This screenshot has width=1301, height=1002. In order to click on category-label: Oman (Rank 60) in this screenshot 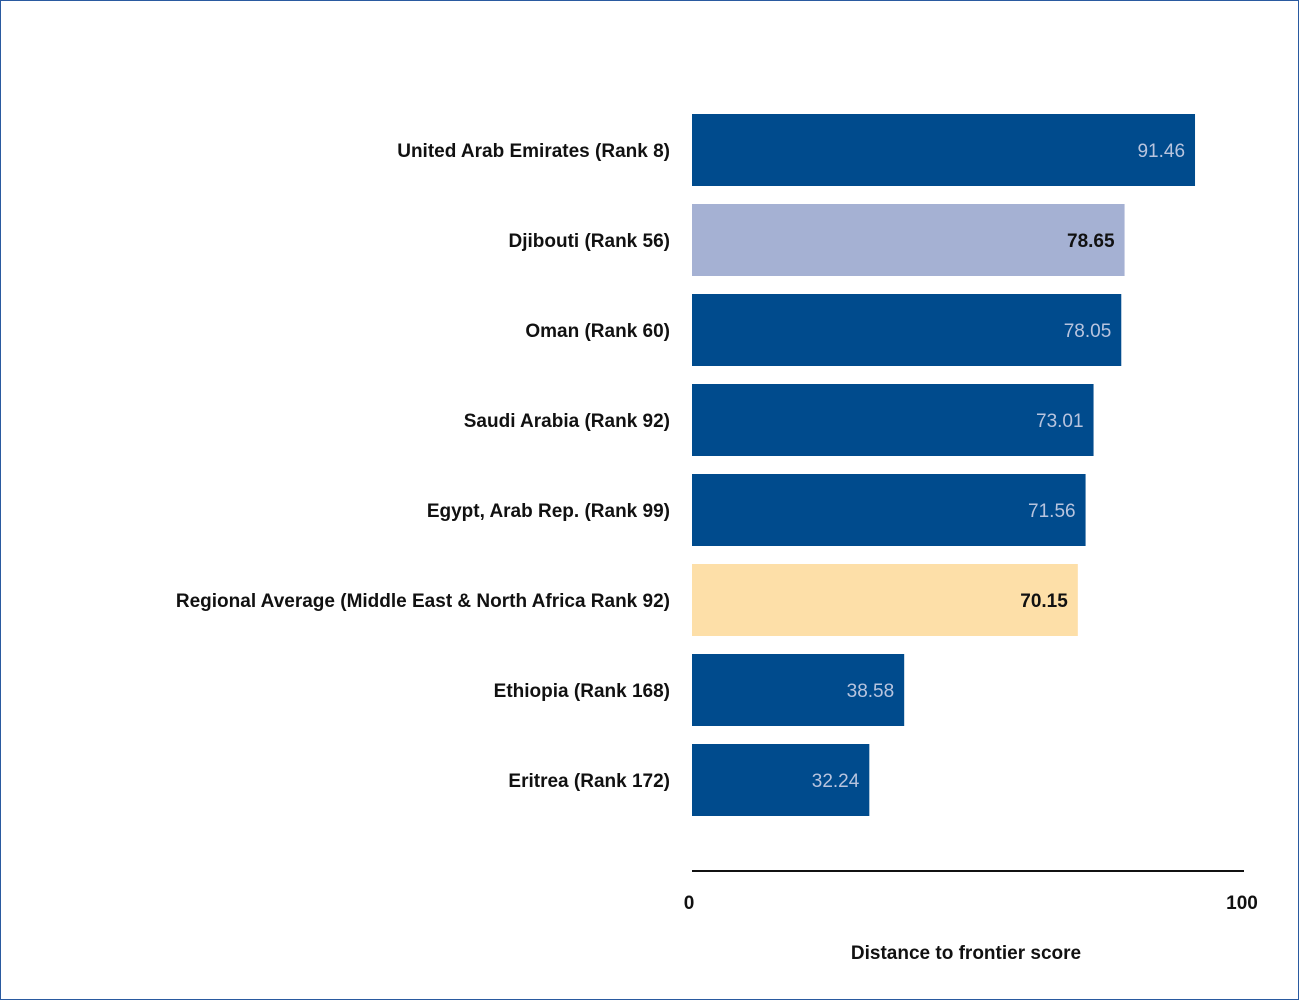, I will do `click(597, 331)`.